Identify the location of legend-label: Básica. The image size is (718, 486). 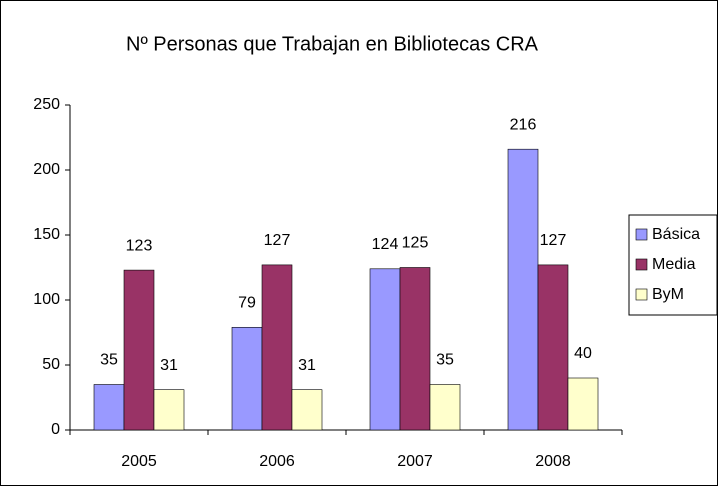
(676, 234).